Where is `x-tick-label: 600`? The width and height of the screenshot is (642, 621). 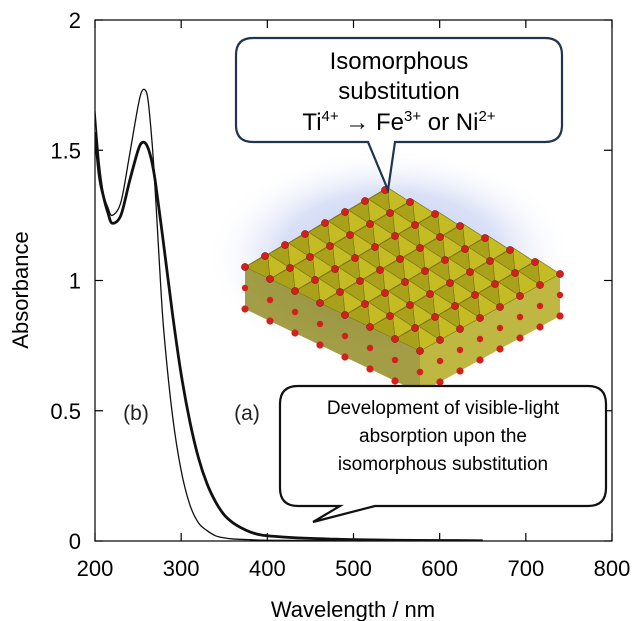 x-tick-label: 600 is located at coordinates (439, 568).